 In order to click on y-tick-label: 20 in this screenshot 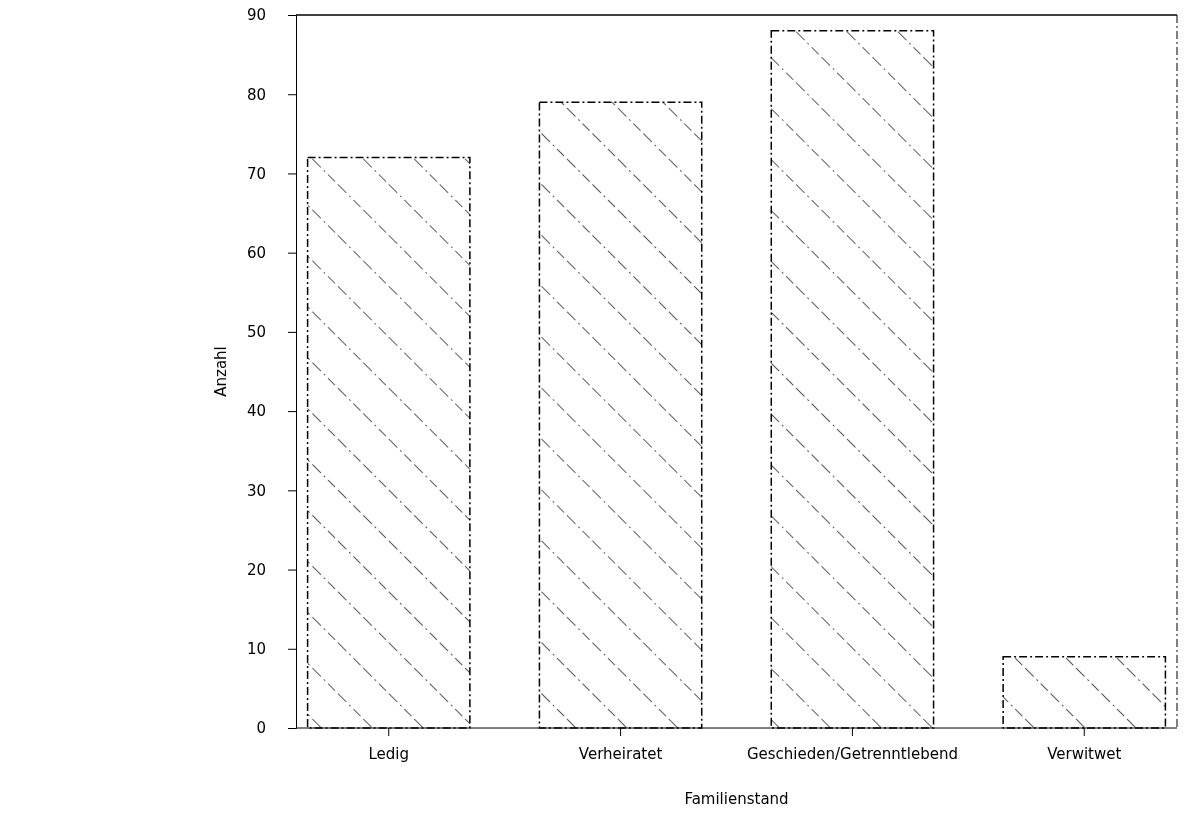, I will do `click(256, 569)`.